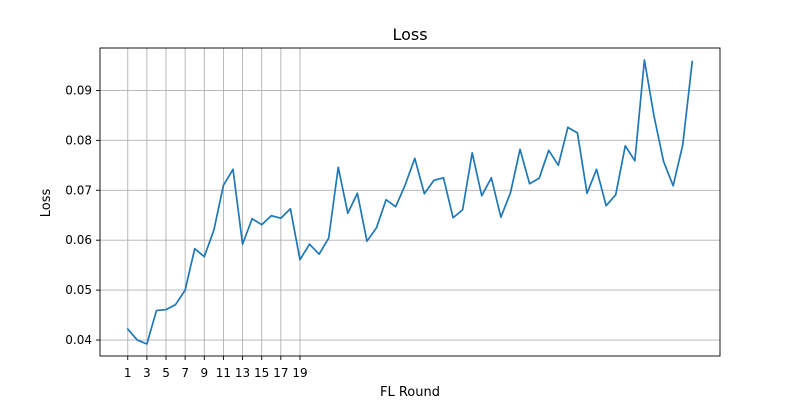  What do you see at coordinates (78, 290) in the screenshot?
I see `y-tick-label: 0.05` at bounding box center [78, 290].